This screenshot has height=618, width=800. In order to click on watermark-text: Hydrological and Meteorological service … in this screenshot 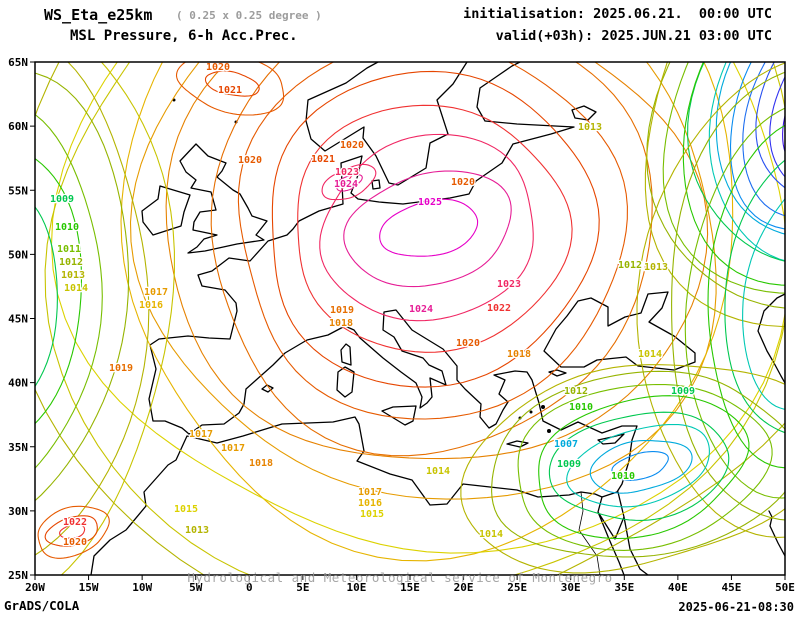, I will do `click(400, 577)`.